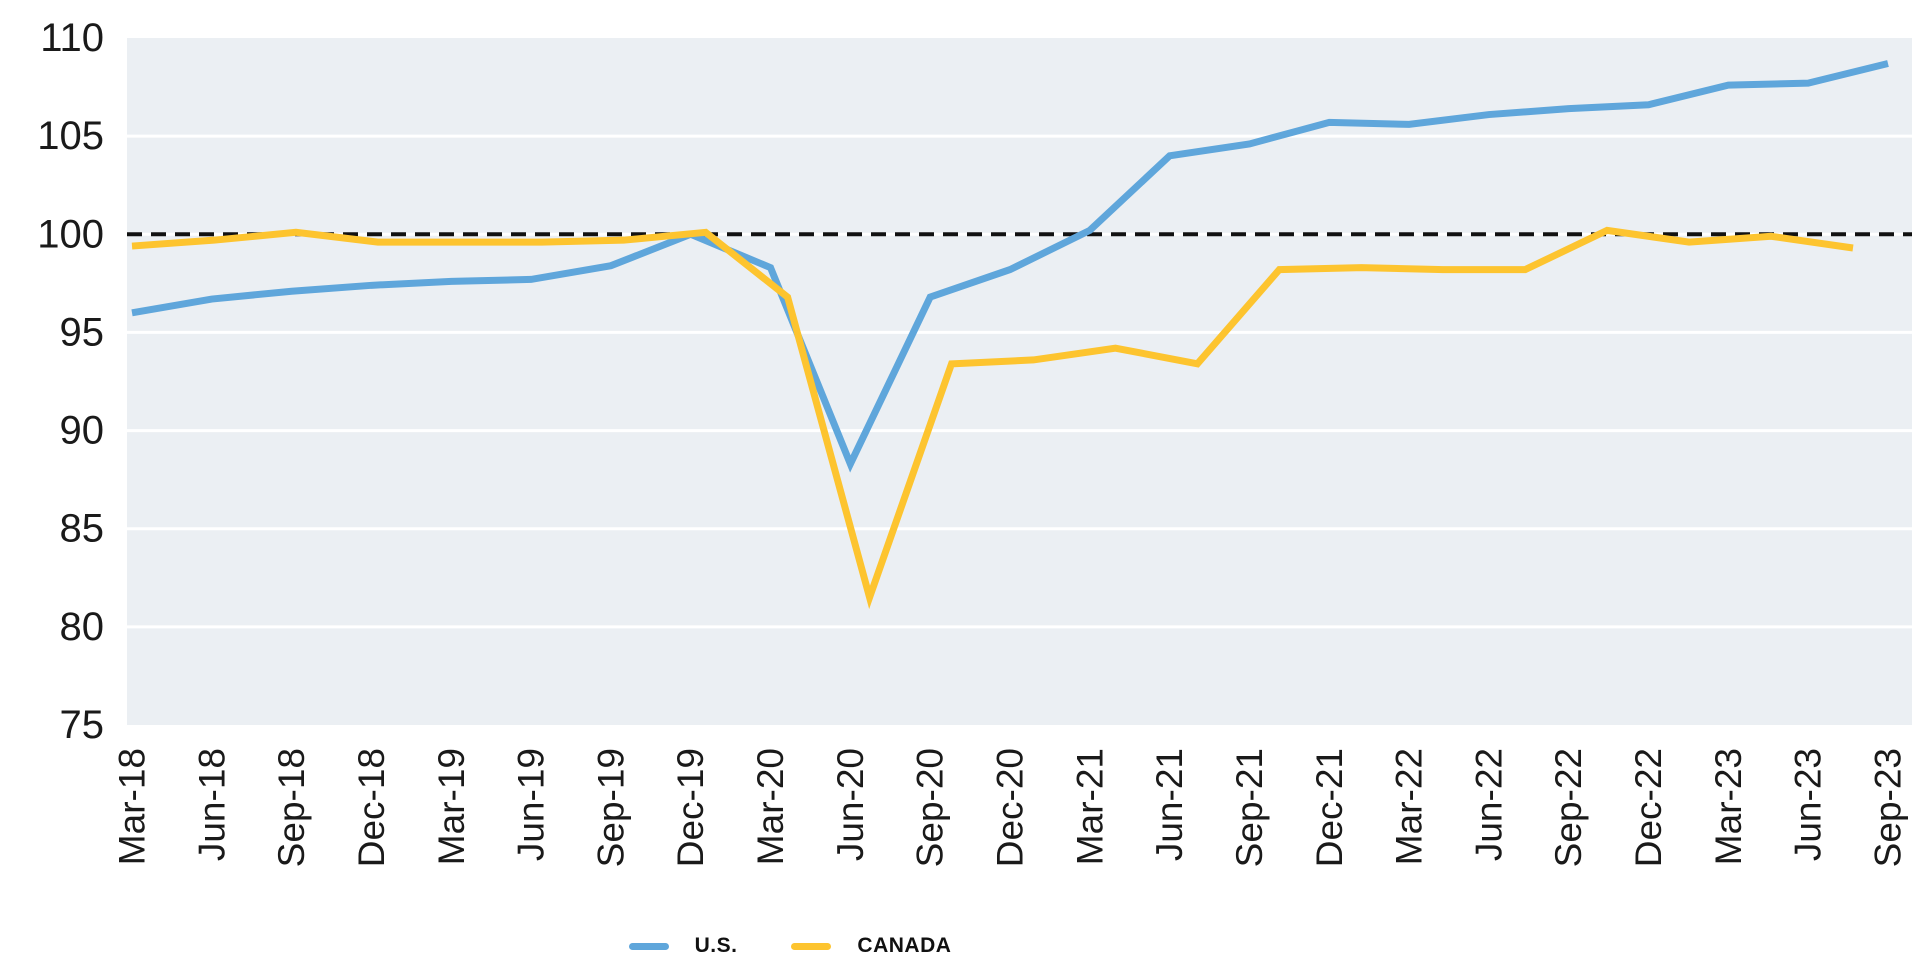 The height and width of the screenshot is (970, 1920). I want to click on chart-legend: U.S. CANADA, so click(875, 946).